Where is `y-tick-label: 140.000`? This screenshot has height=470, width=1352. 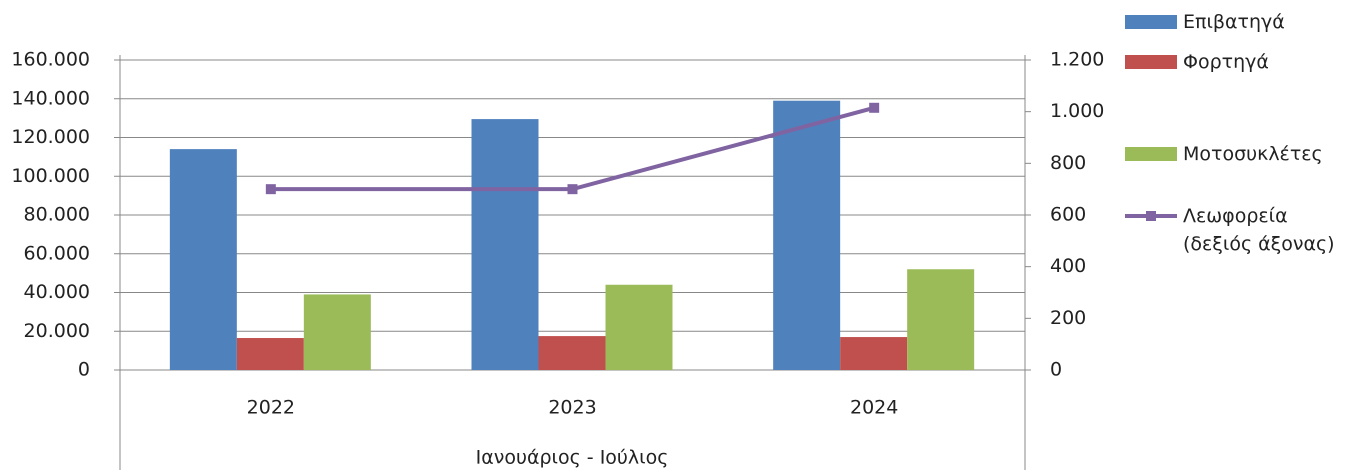 y-tick-label: 140.000 is located at coordinates (50, 98).